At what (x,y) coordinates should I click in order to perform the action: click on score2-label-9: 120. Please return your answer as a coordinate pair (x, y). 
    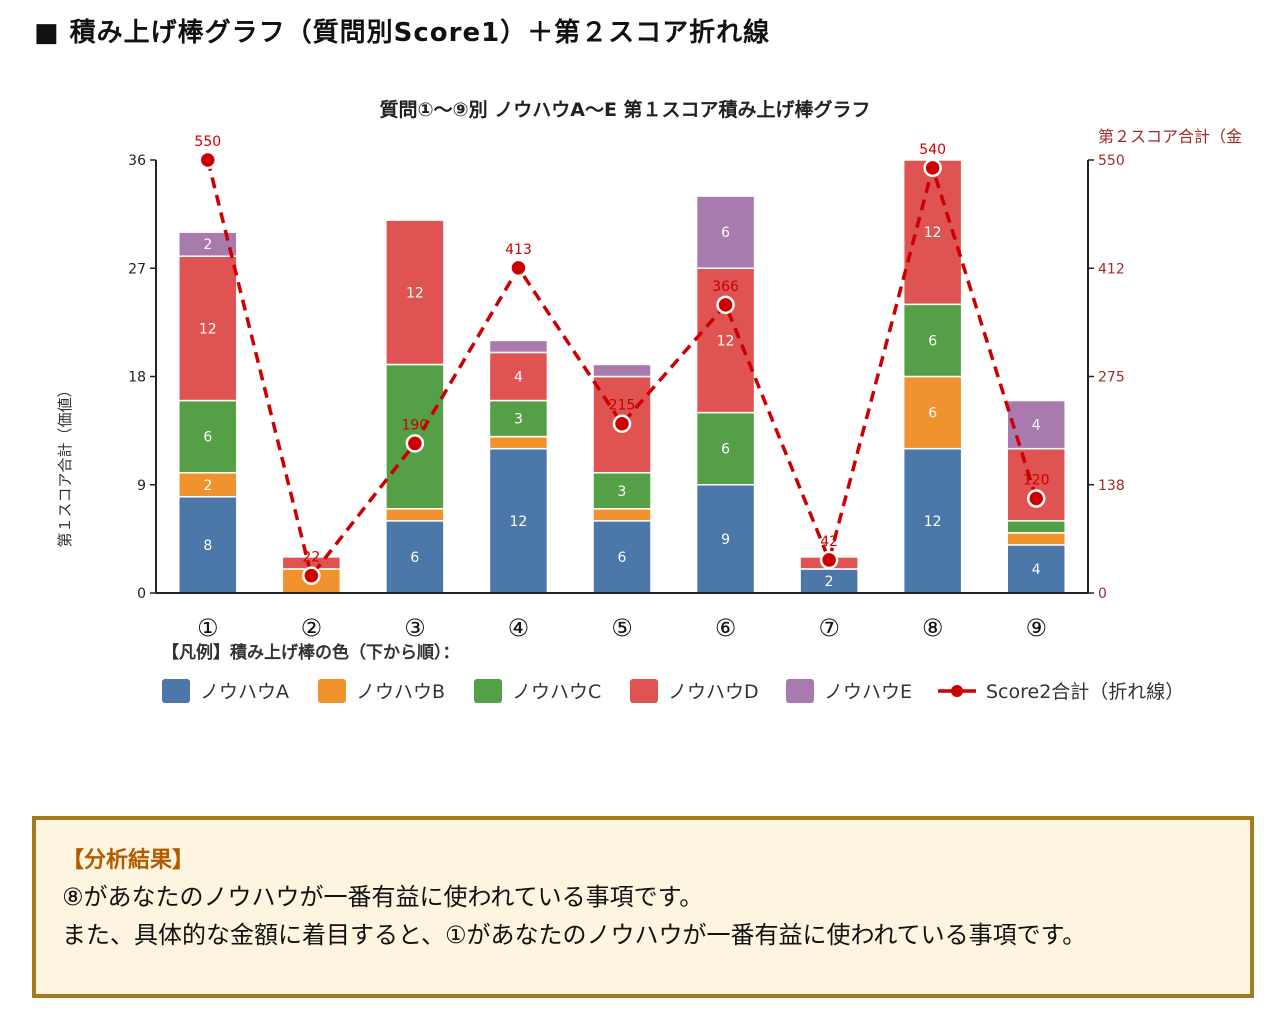
    Looking at the image, I should click on (1036, 481).